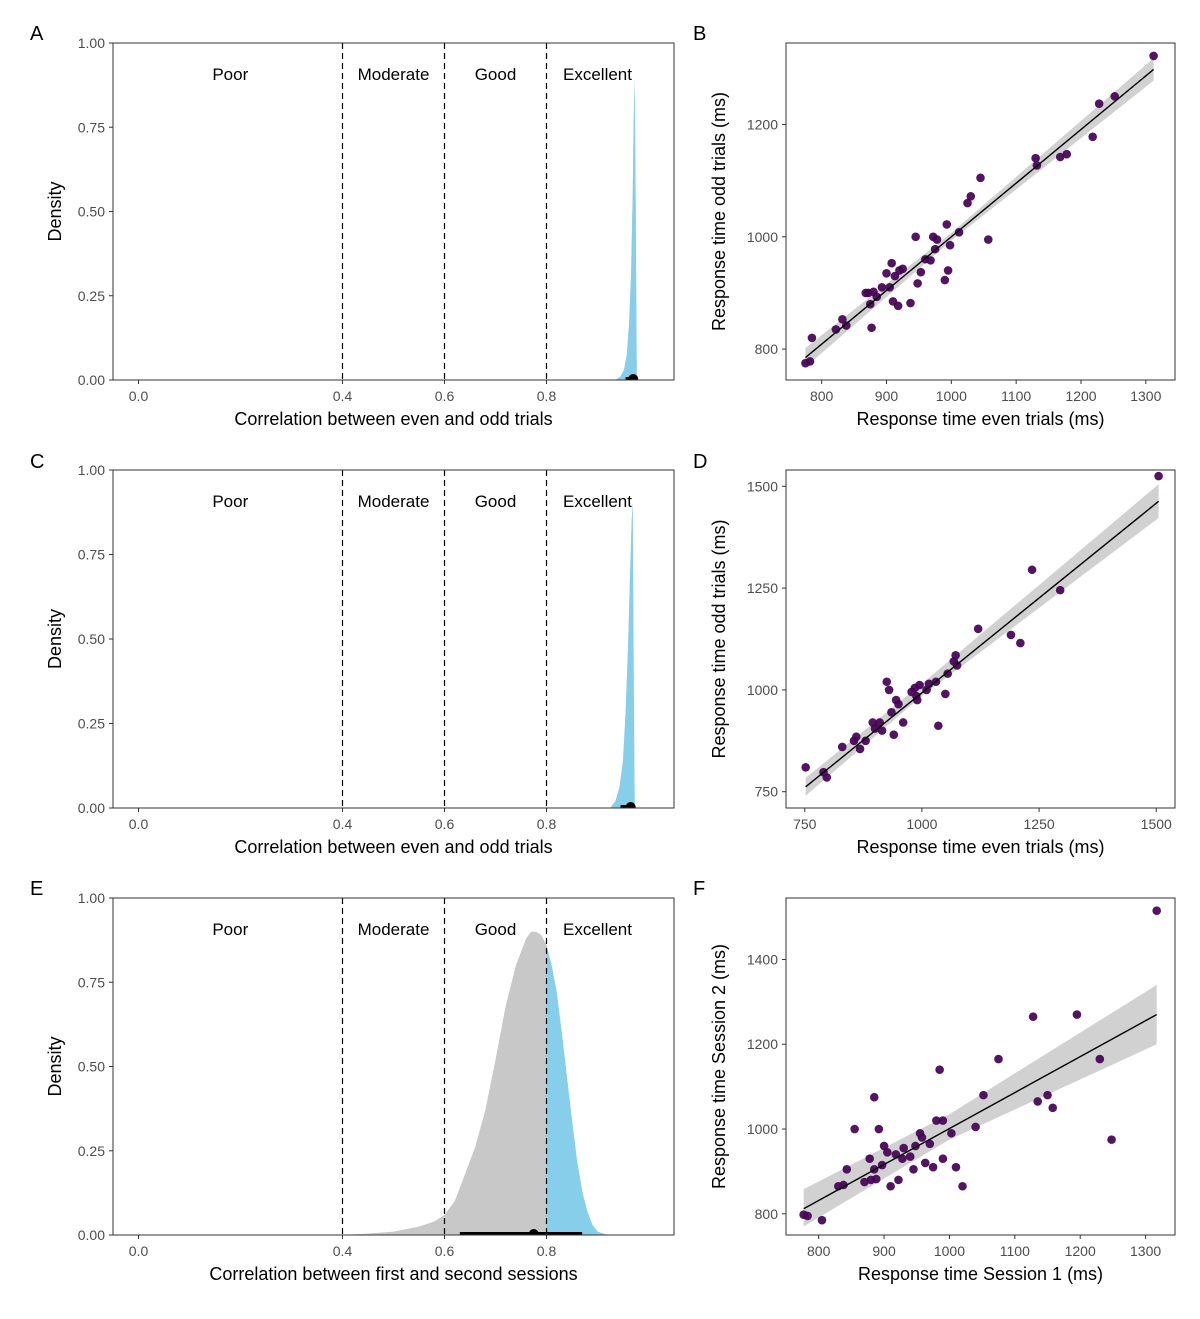 The image size is (1200, 1319). I want to click on x-tick-label: 900, so click(884, 1251).